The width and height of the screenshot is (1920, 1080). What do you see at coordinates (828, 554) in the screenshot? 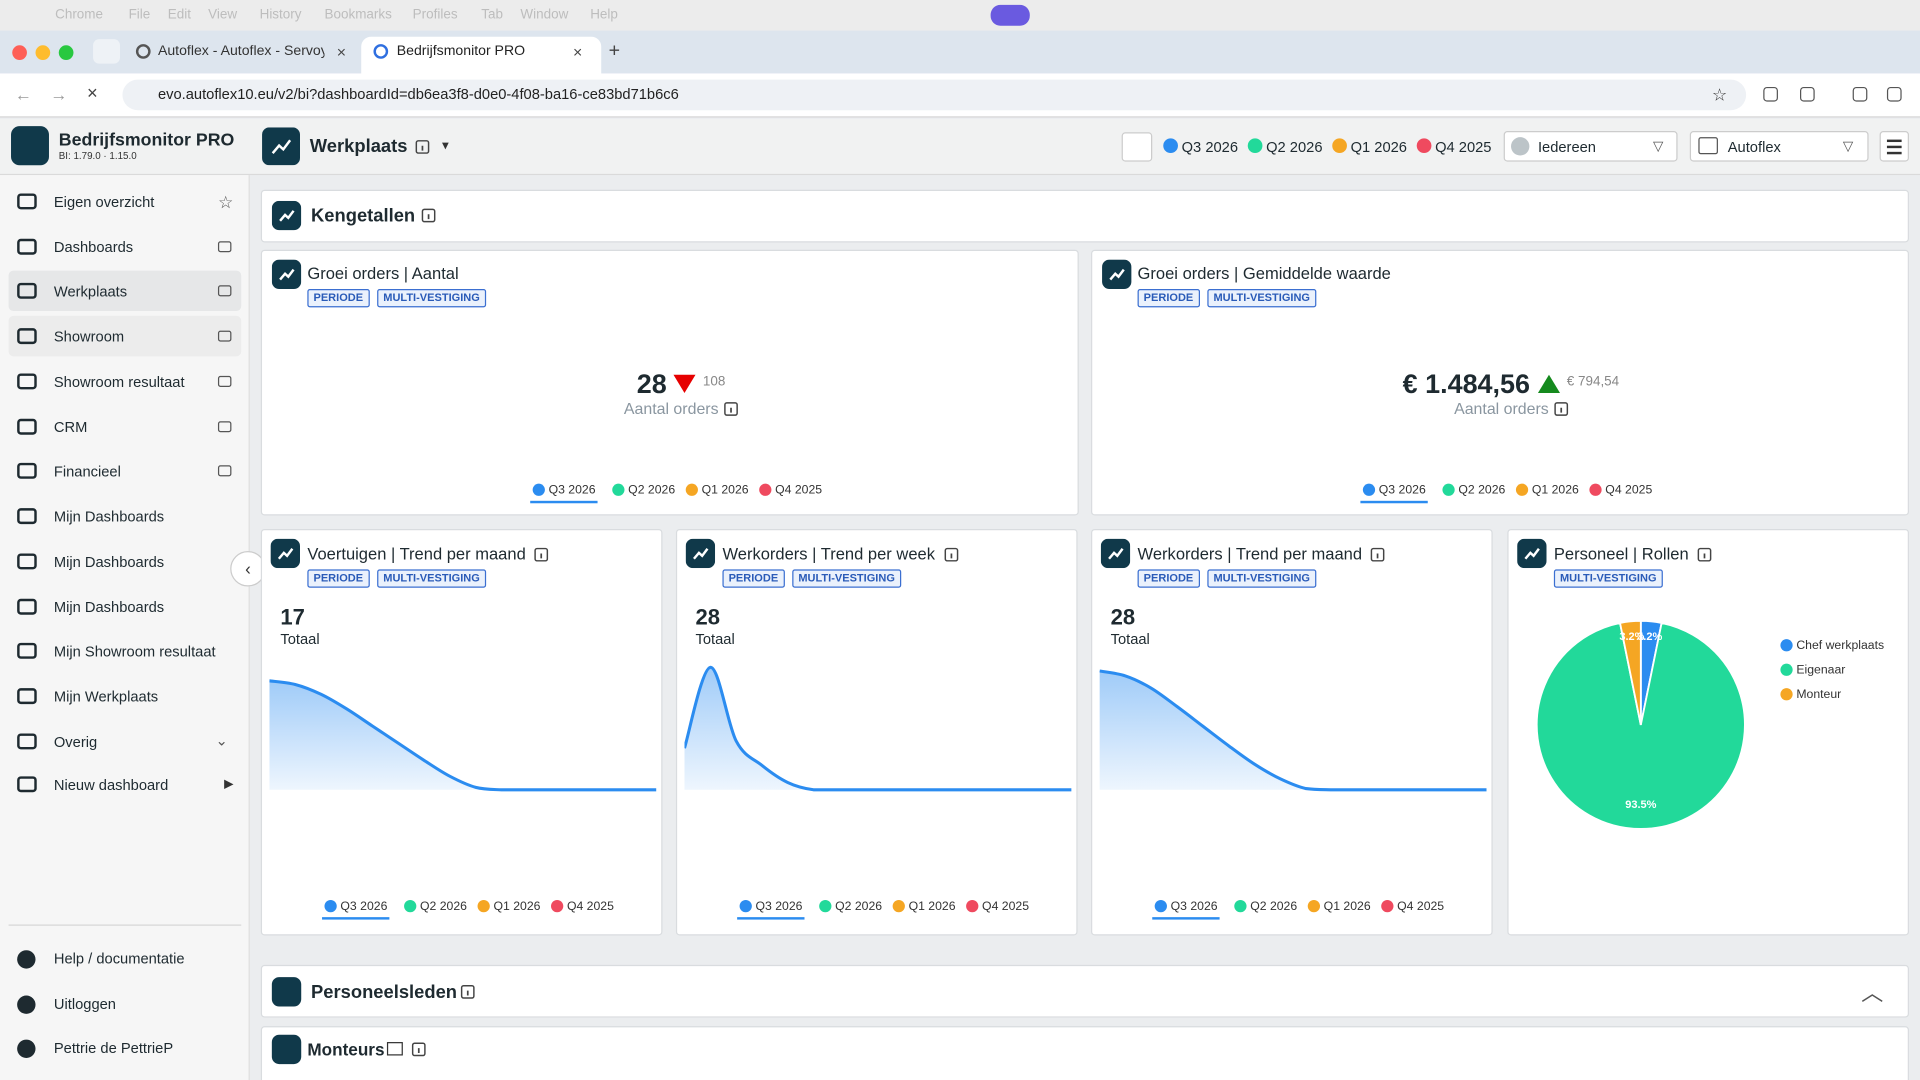
I see `widget-title: Werkorders | Trend per week` at bounding box center [828, 554].